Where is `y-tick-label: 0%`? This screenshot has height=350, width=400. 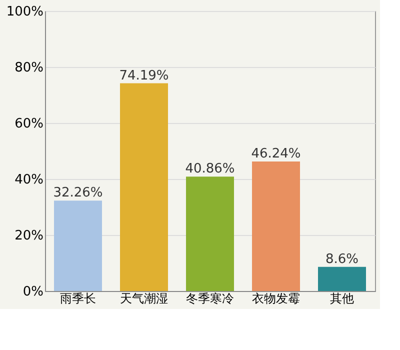 y-tick-label: 0% is located at coordinates (33, 292).